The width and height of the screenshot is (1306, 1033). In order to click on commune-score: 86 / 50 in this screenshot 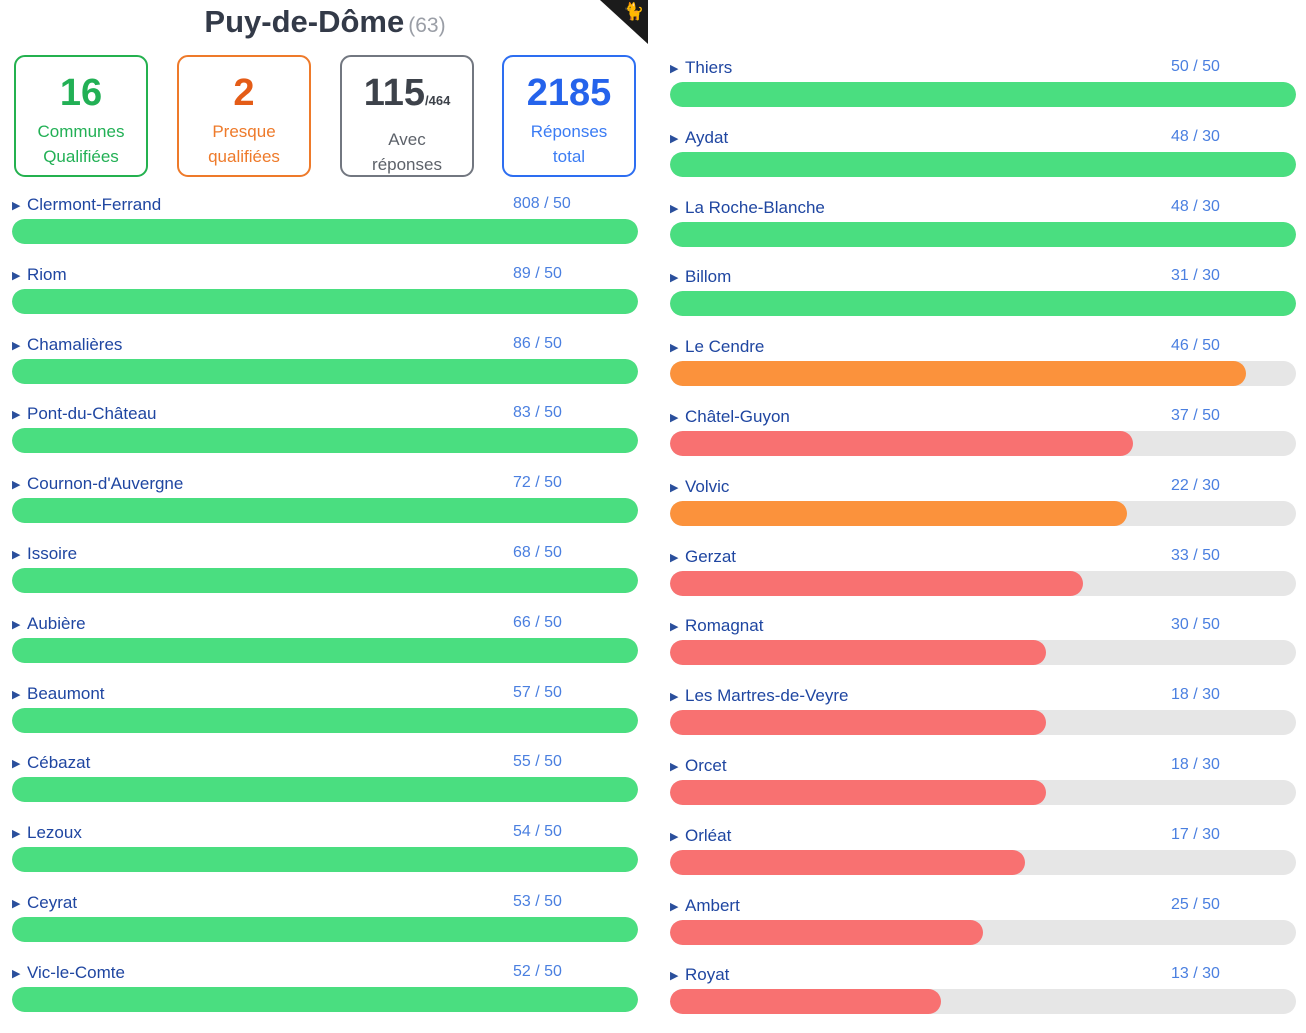, I will do `click(537, 343)`.